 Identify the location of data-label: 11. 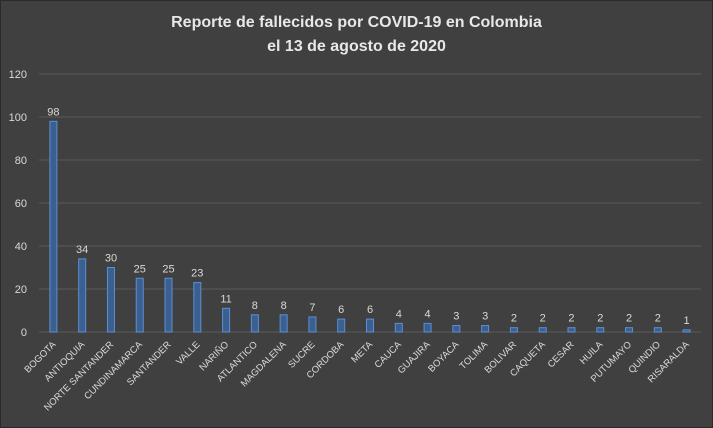
(225, 299).